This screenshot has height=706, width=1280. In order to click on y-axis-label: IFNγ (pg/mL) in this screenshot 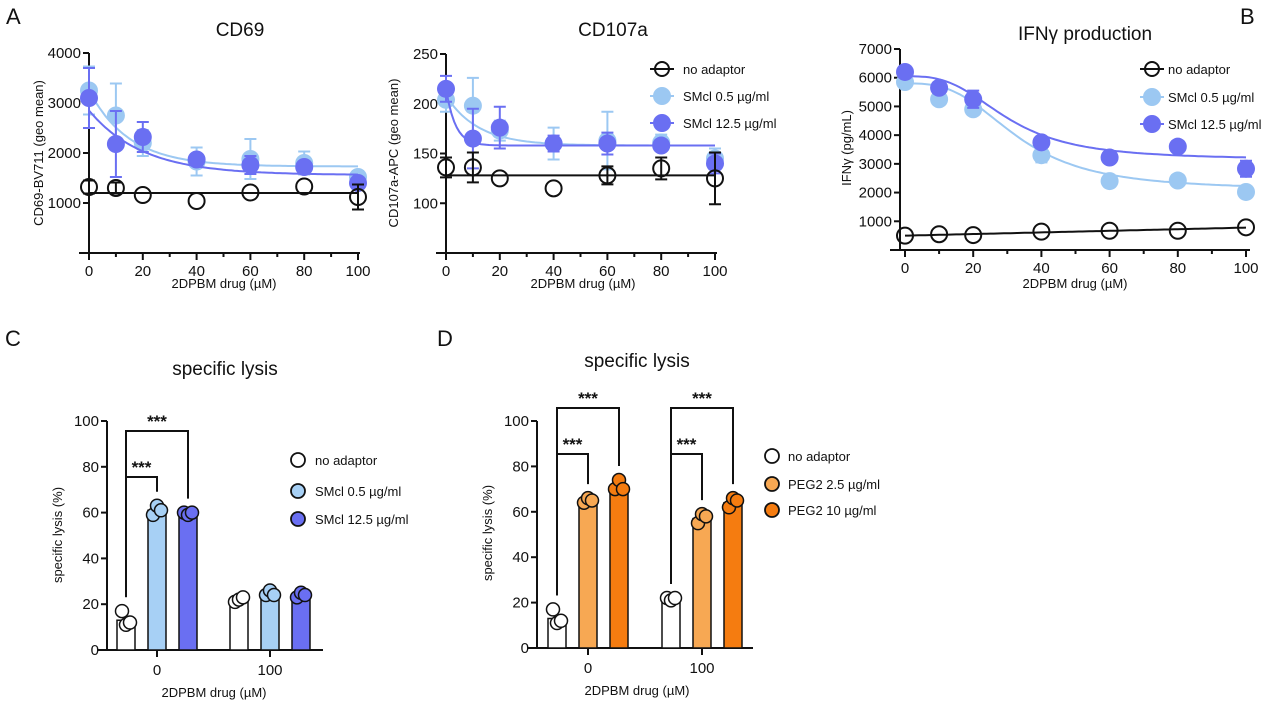, I will do `click(846, 148)`.